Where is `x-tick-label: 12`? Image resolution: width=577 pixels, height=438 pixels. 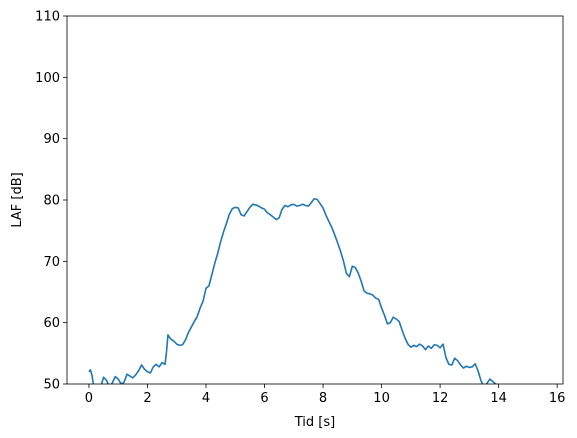 x-tick-label: 12 is located at coordinates (440, 398).